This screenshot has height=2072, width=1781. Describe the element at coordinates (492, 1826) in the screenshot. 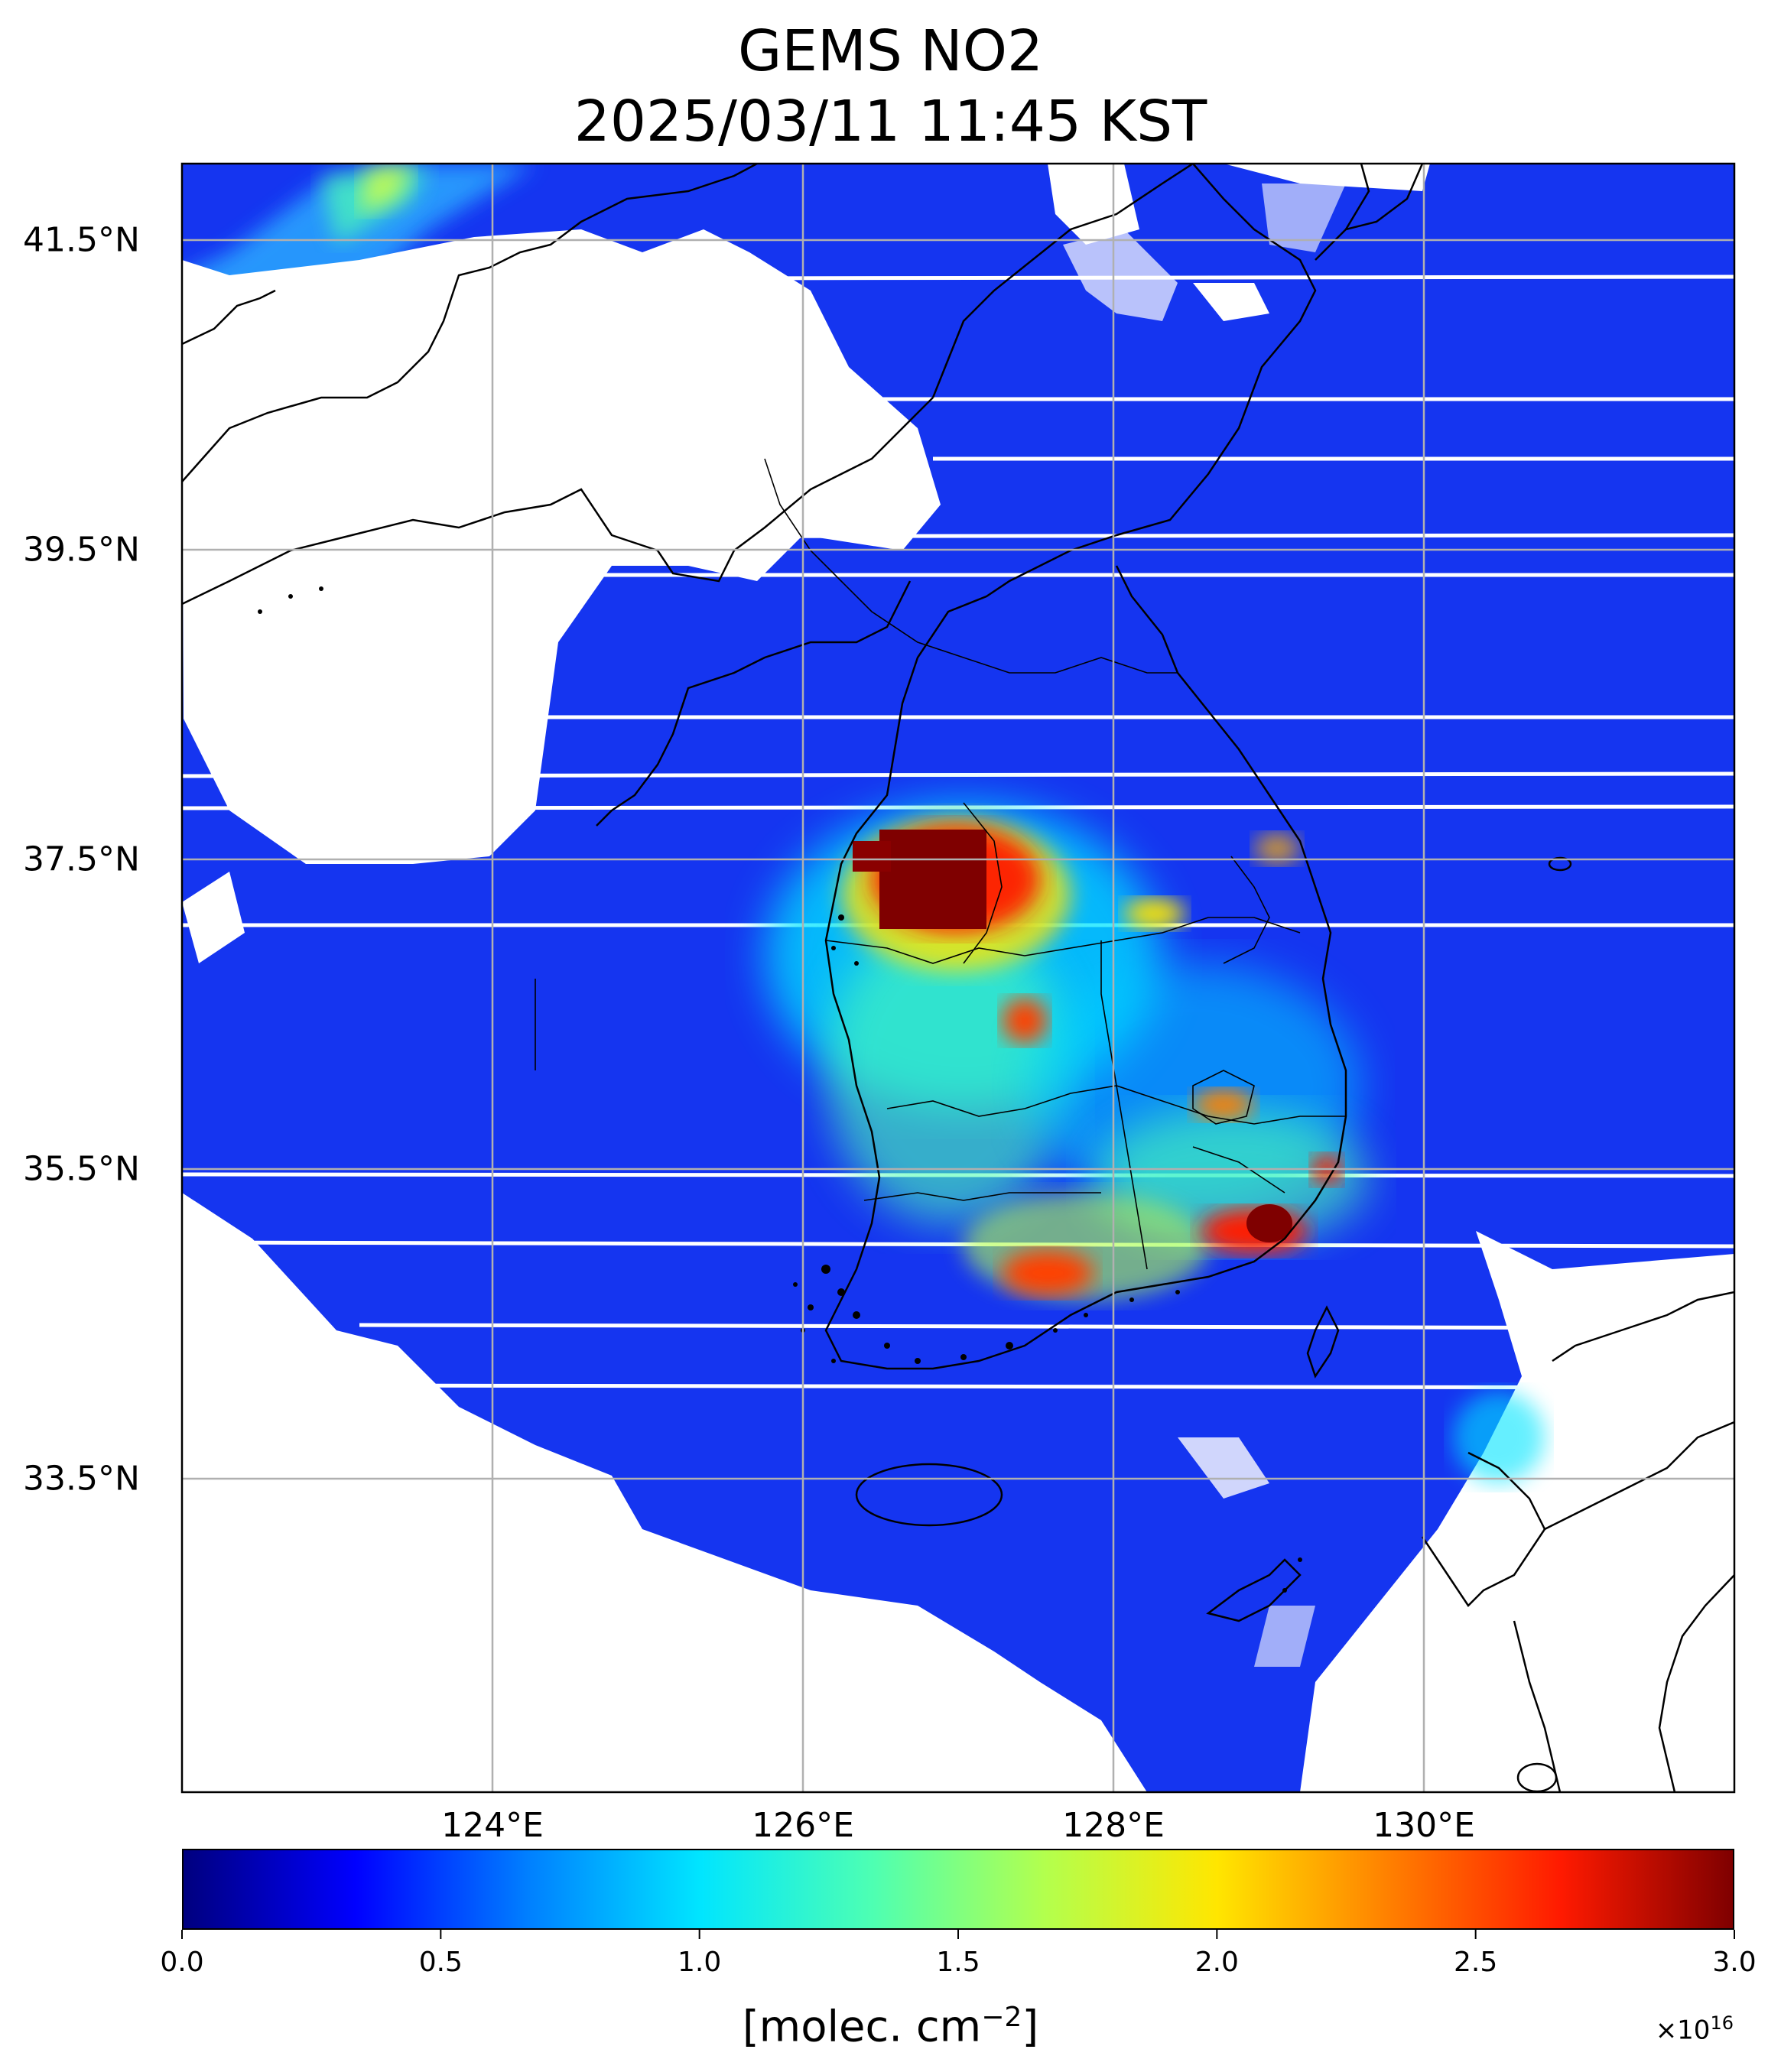

I see `lon-tick-label: 124°E` at that location.